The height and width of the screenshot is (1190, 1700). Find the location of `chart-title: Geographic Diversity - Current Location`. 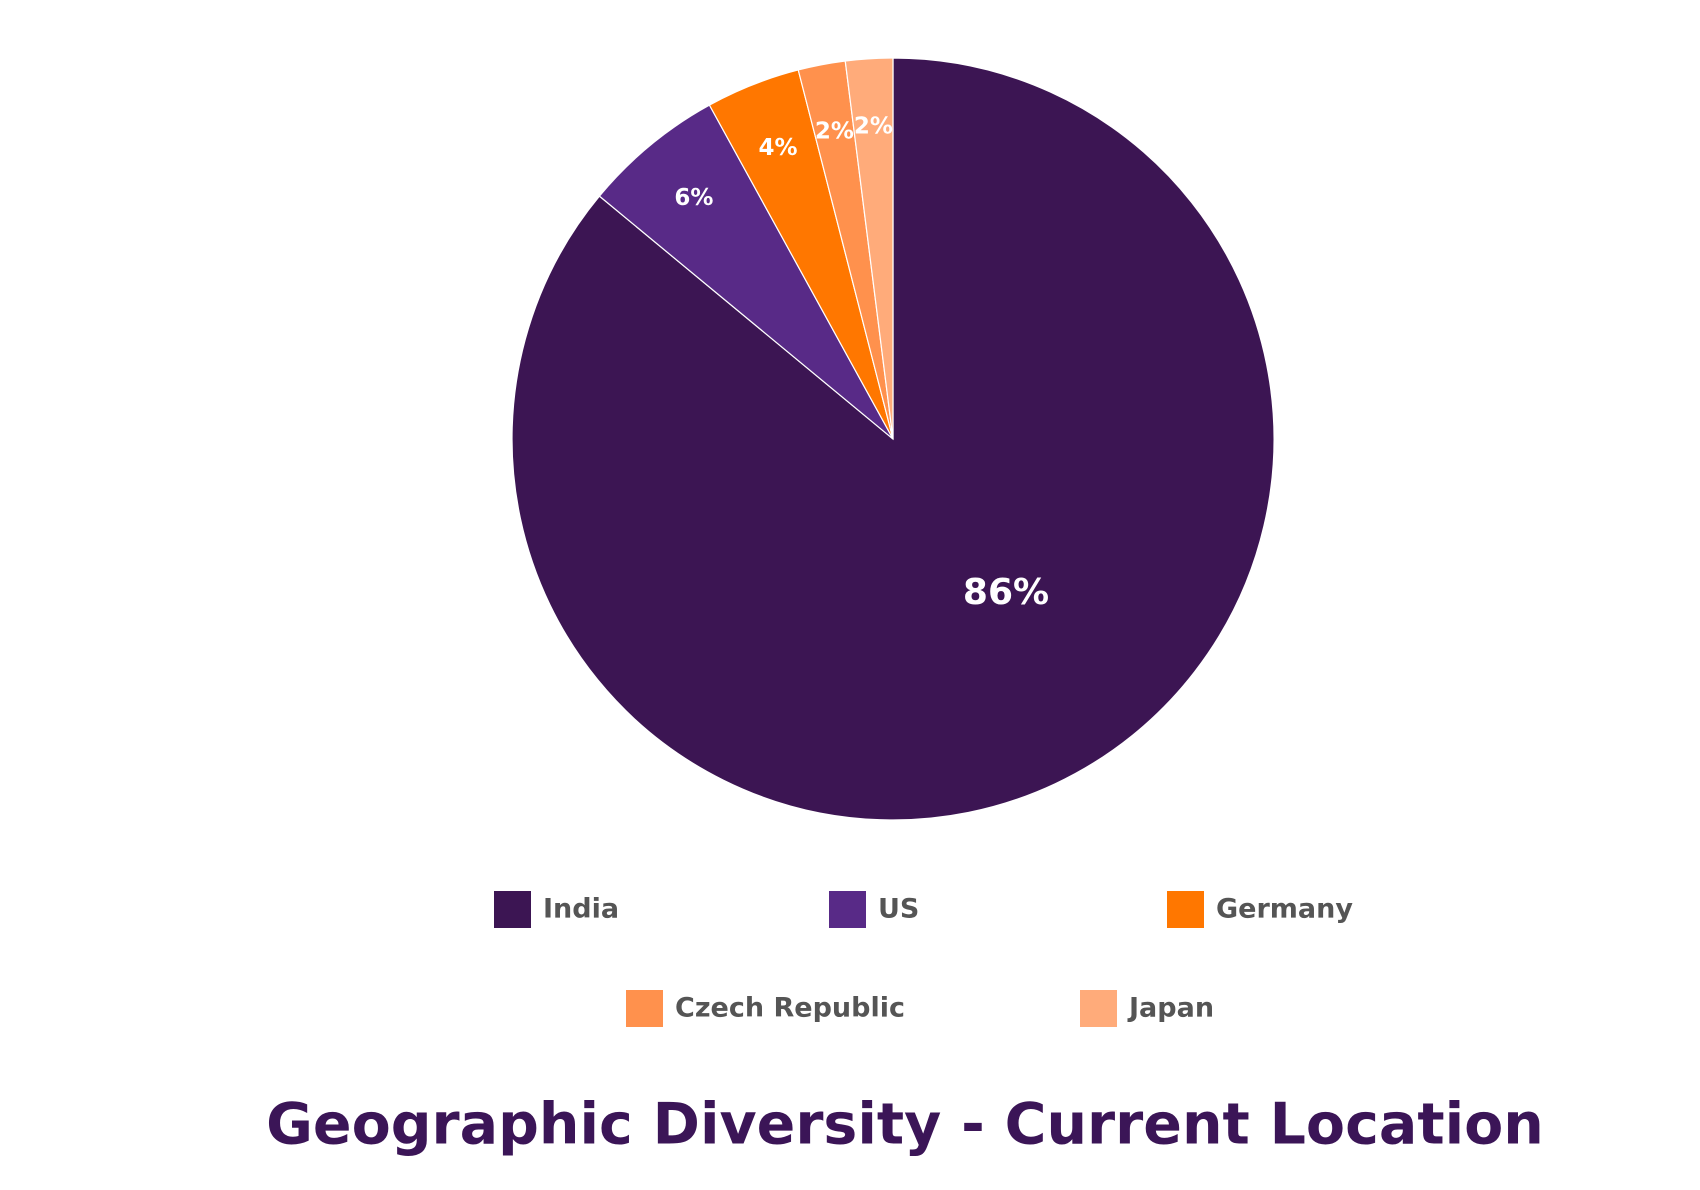

chart-title: Geographic Diversity - Current Location is located at coordinates (905, 1125).